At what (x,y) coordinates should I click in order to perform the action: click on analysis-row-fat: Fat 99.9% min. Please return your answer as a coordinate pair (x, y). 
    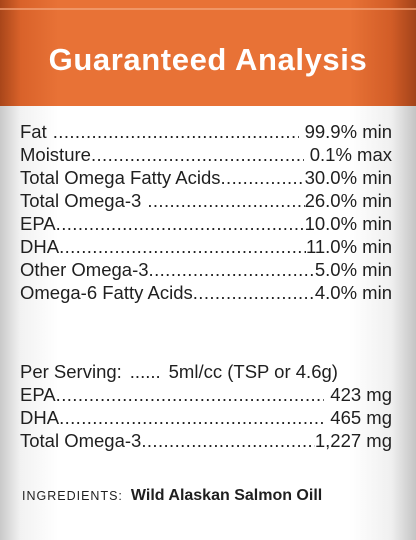
    Looking at the image, I should click on (206, 132).